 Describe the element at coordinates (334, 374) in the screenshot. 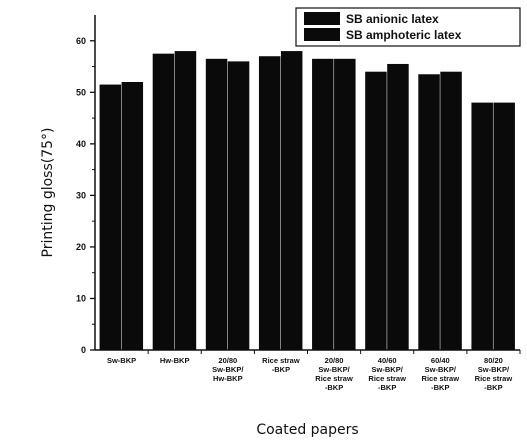

I see `x-tick-label: 20/80 Sw-BKP/Rice straw -BKP` at that location.